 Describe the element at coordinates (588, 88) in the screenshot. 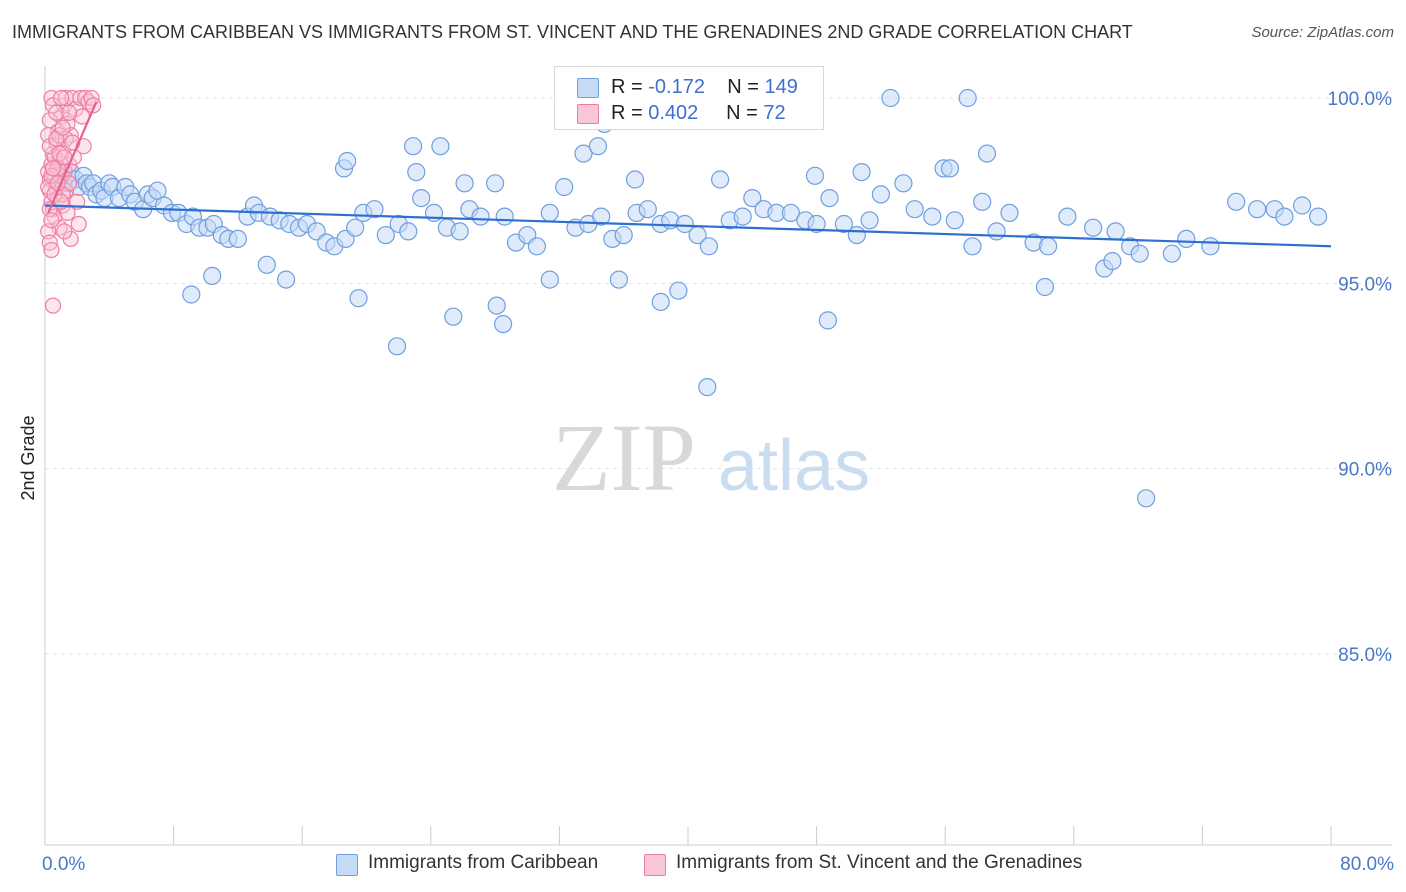

I see `legend-swatch-blue` at that location.